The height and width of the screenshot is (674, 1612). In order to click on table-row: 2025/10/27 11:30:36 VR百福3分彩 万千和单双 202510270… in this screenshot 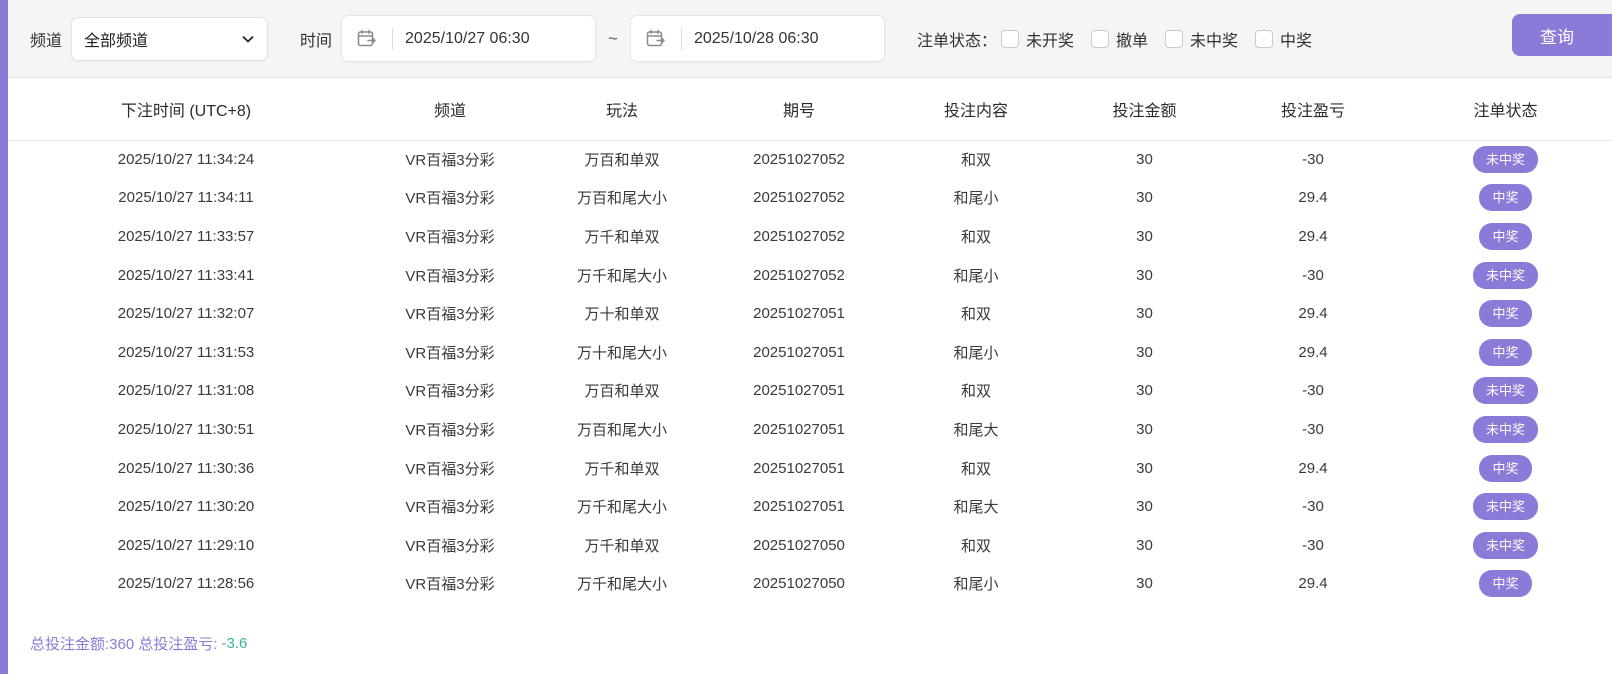, I will do `click(810, 468)`.